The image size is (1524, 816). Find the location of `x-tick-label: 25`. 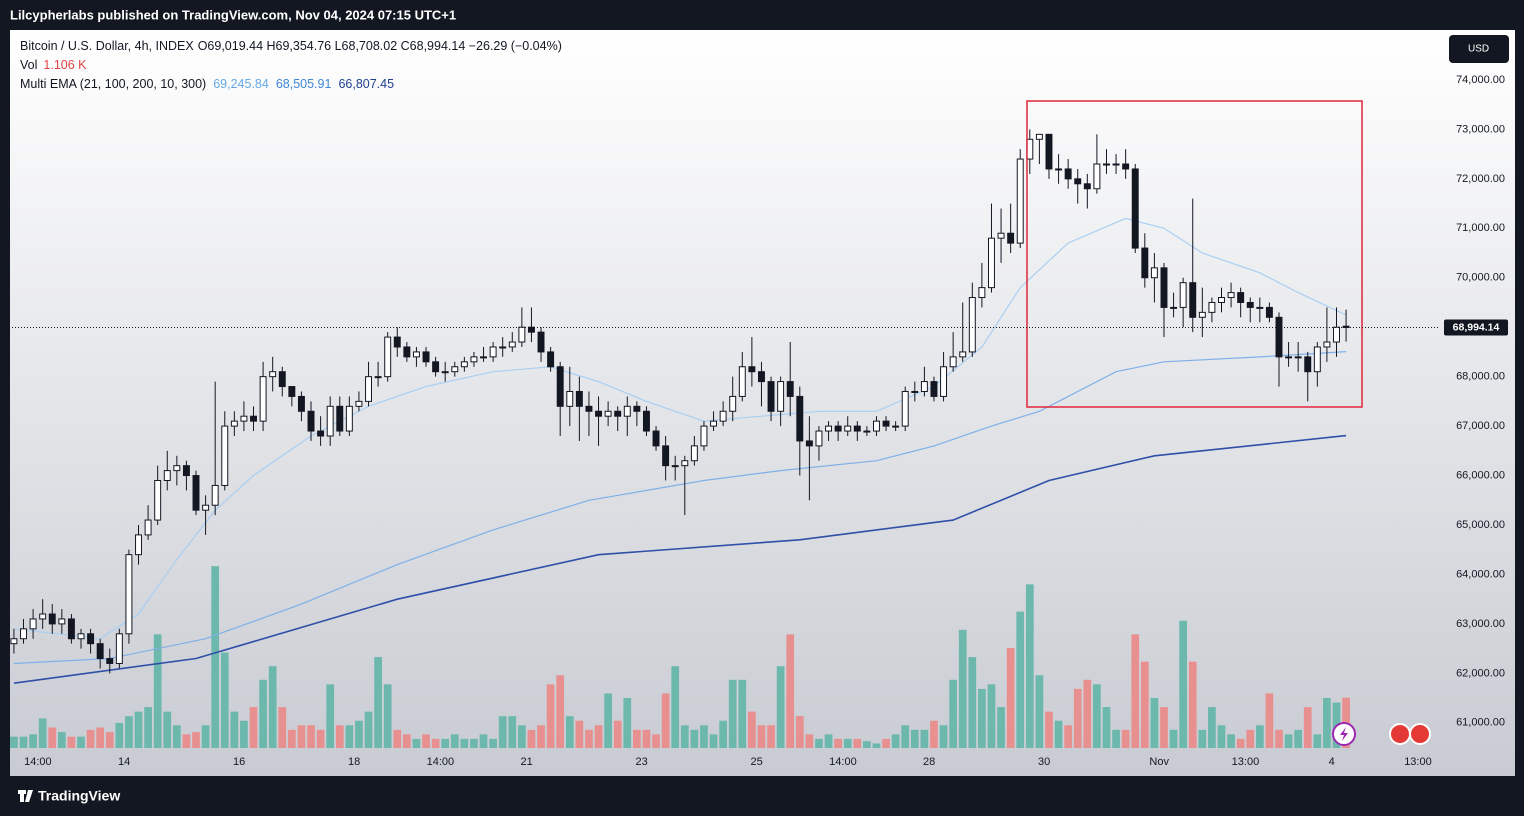

x-tick-label: 25 is located at coordinates (757, 762).